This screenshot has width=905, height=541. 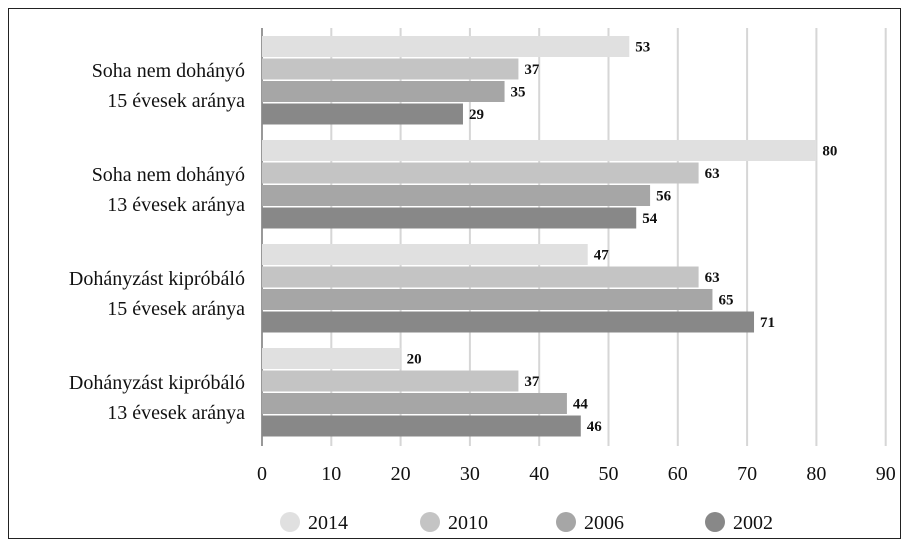 What do you see at coordinates (609, 474) in the screenshot?
I see `x-tick-label: 50` at bounding box center [609, 474].